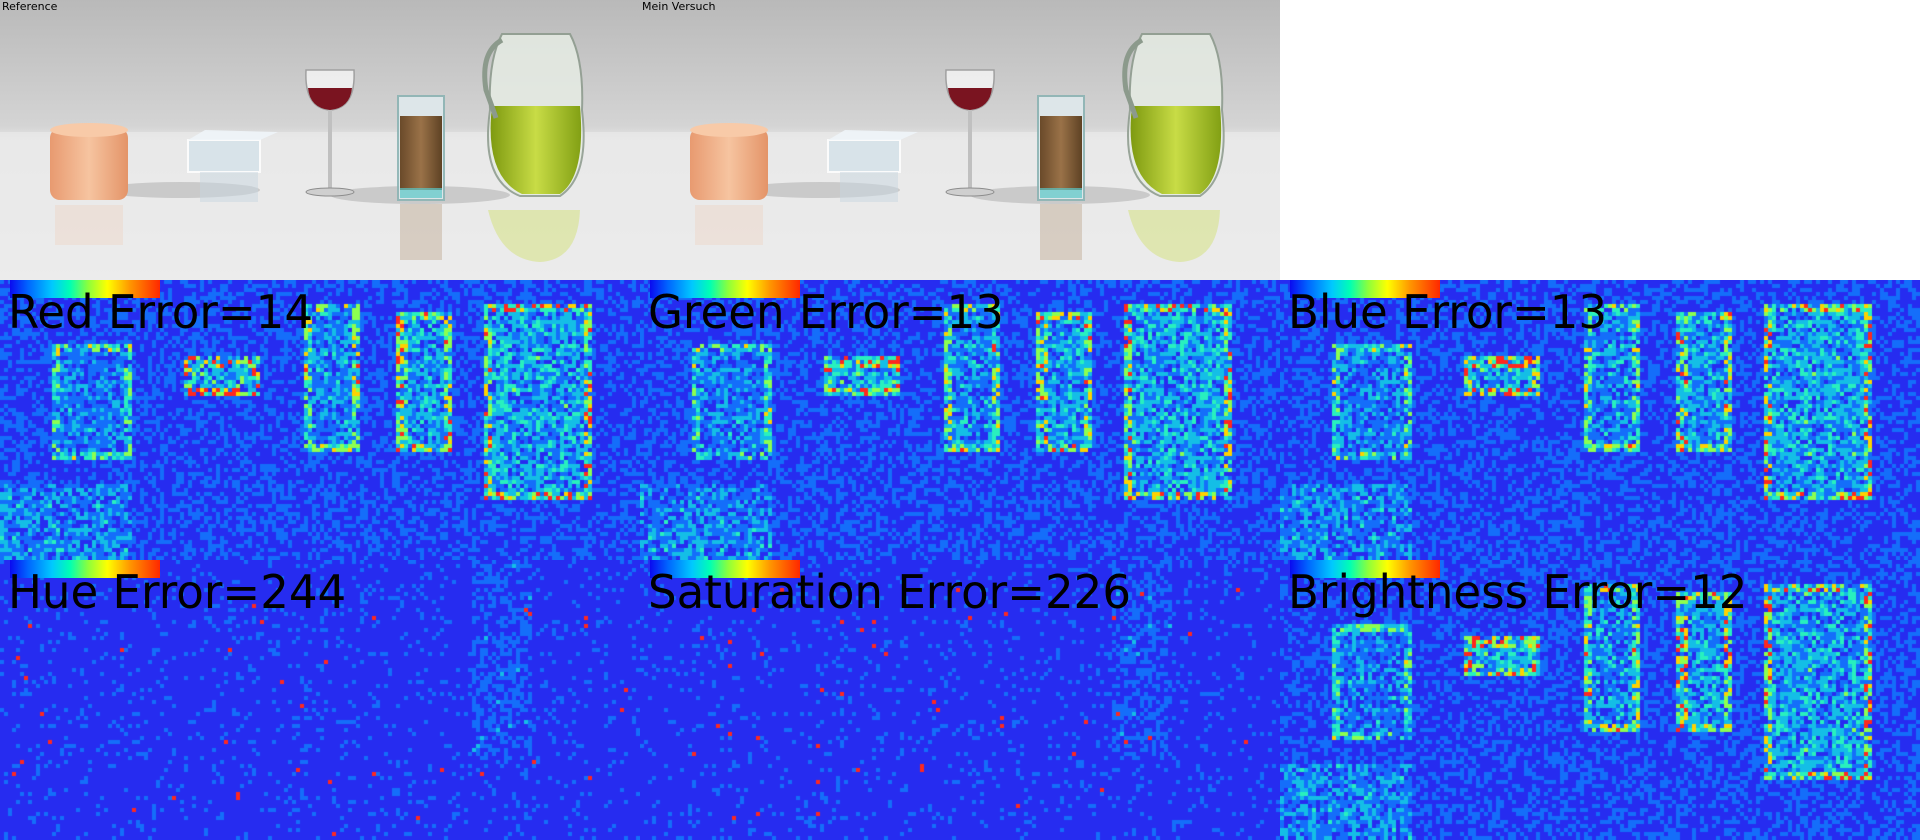 This screenshot has height=840, width=1920. I want to click on red-error-map: Red Error=14, so click(320, 420).